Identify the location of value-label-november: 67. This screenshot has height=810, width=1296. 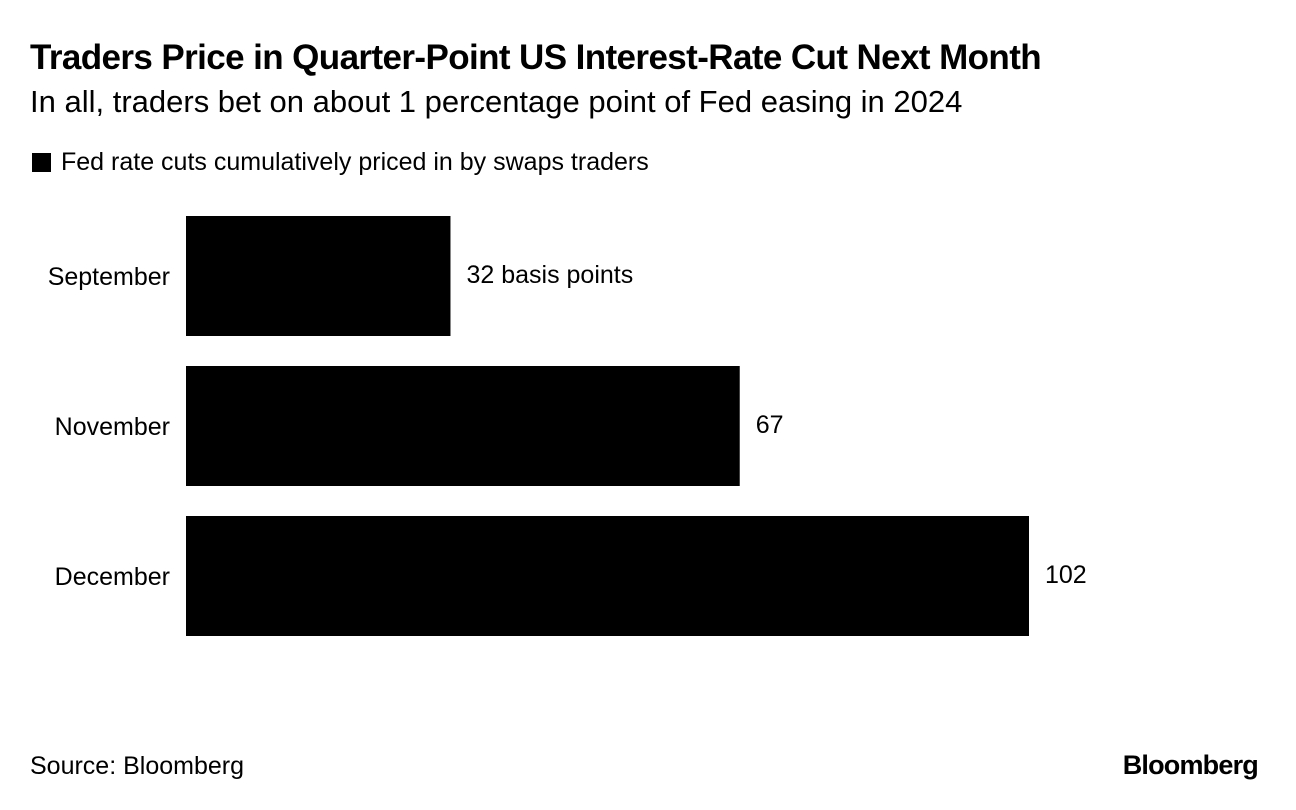
(770, 425).